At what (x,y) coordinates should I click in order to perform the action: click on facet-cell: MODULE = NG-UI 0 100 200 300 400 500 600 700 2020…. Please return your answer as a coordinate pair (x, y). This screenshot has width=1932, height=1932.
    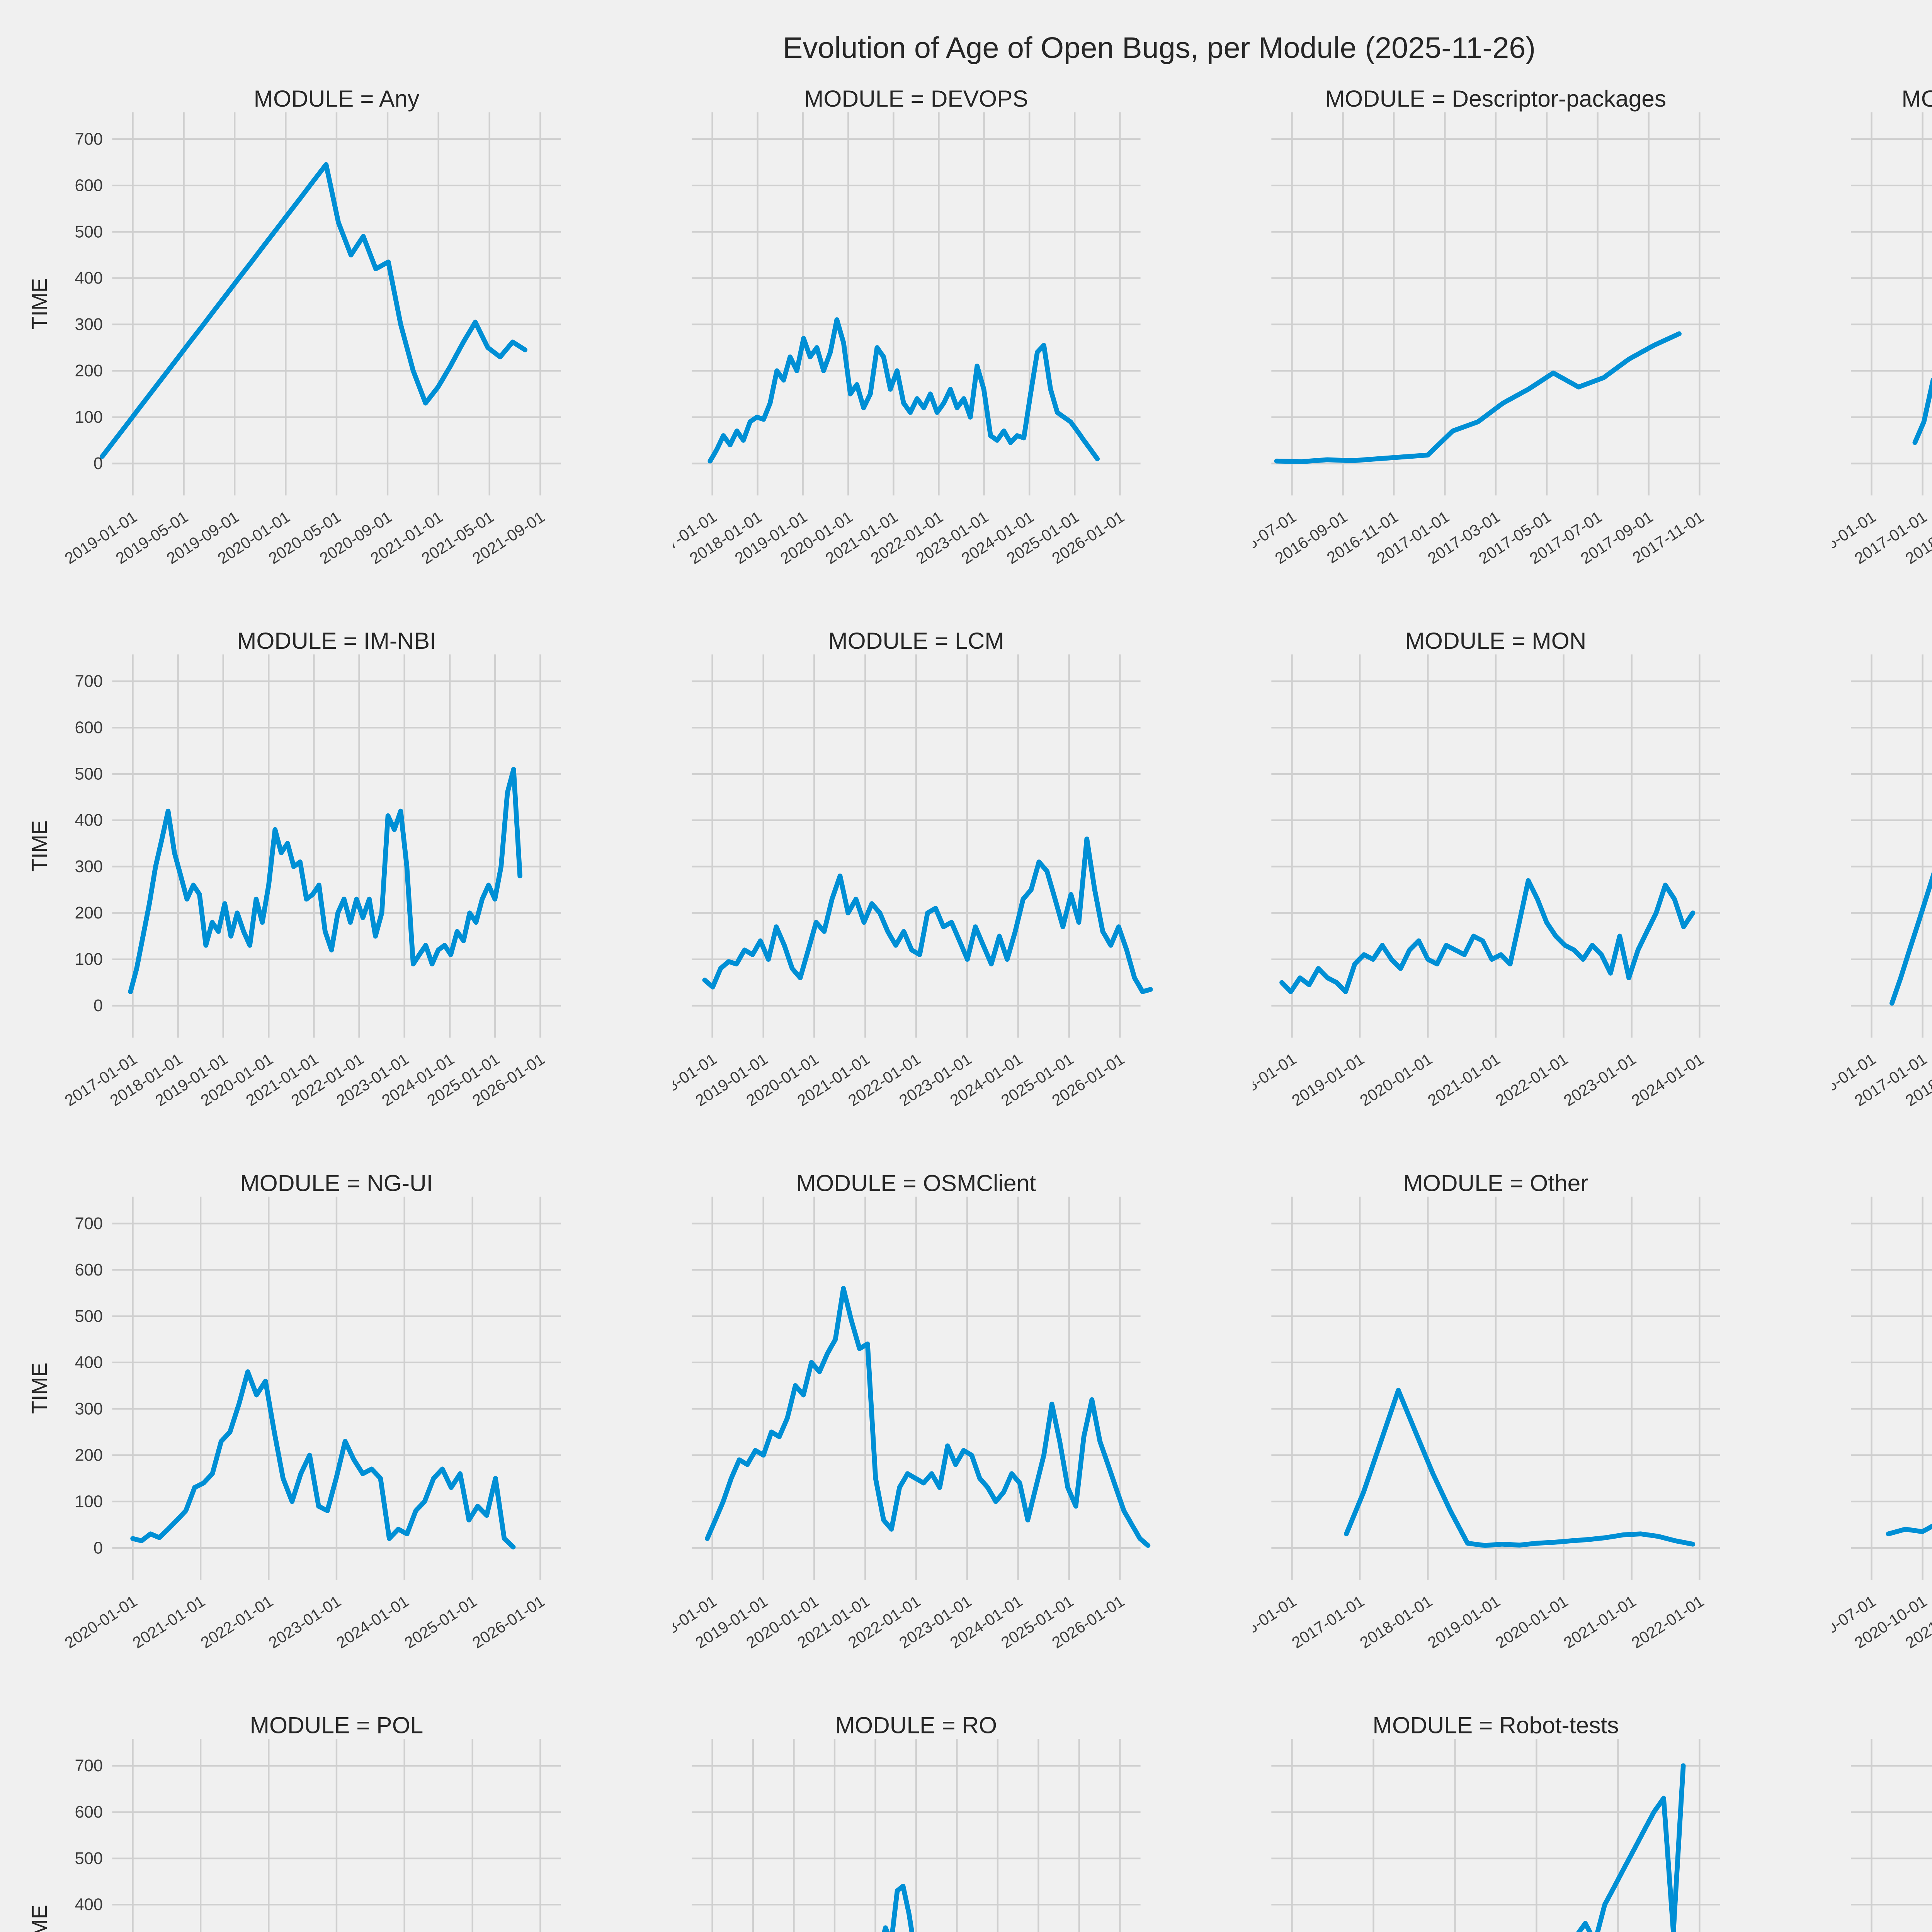
    Looking at the image, I should click on (301, 1438).